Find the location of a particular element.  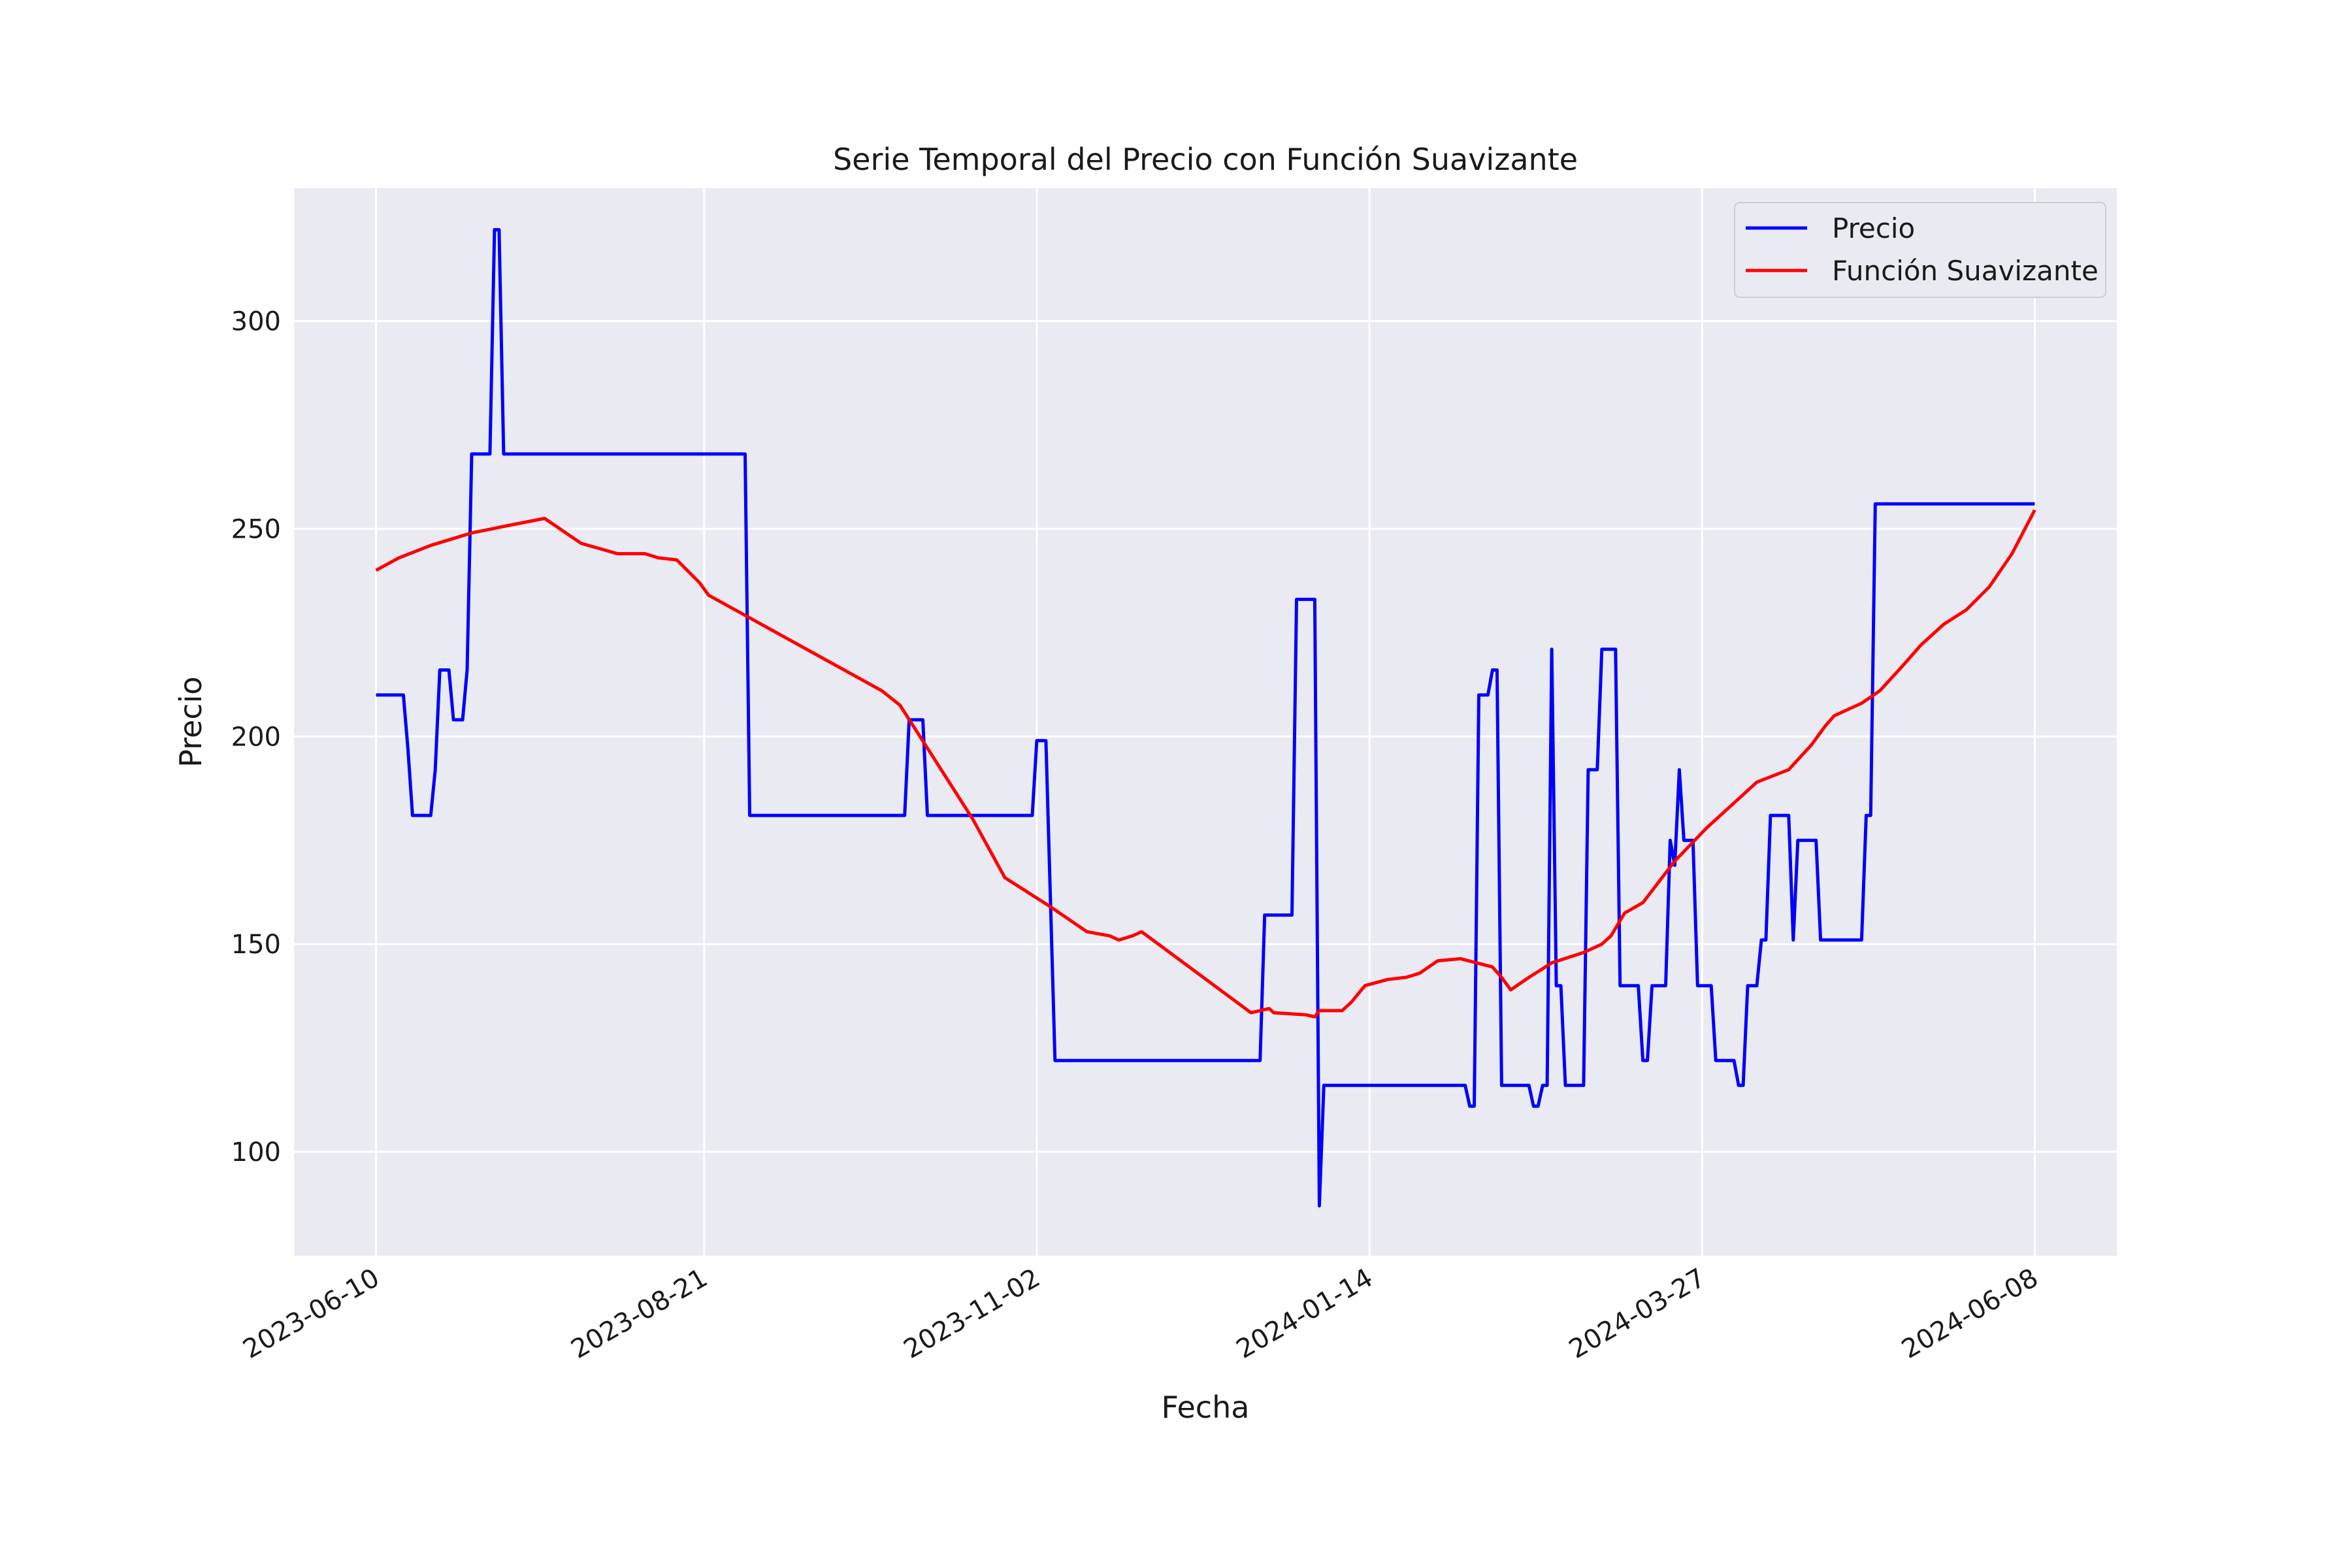

legend-box is located at coordinates (1920, 250).